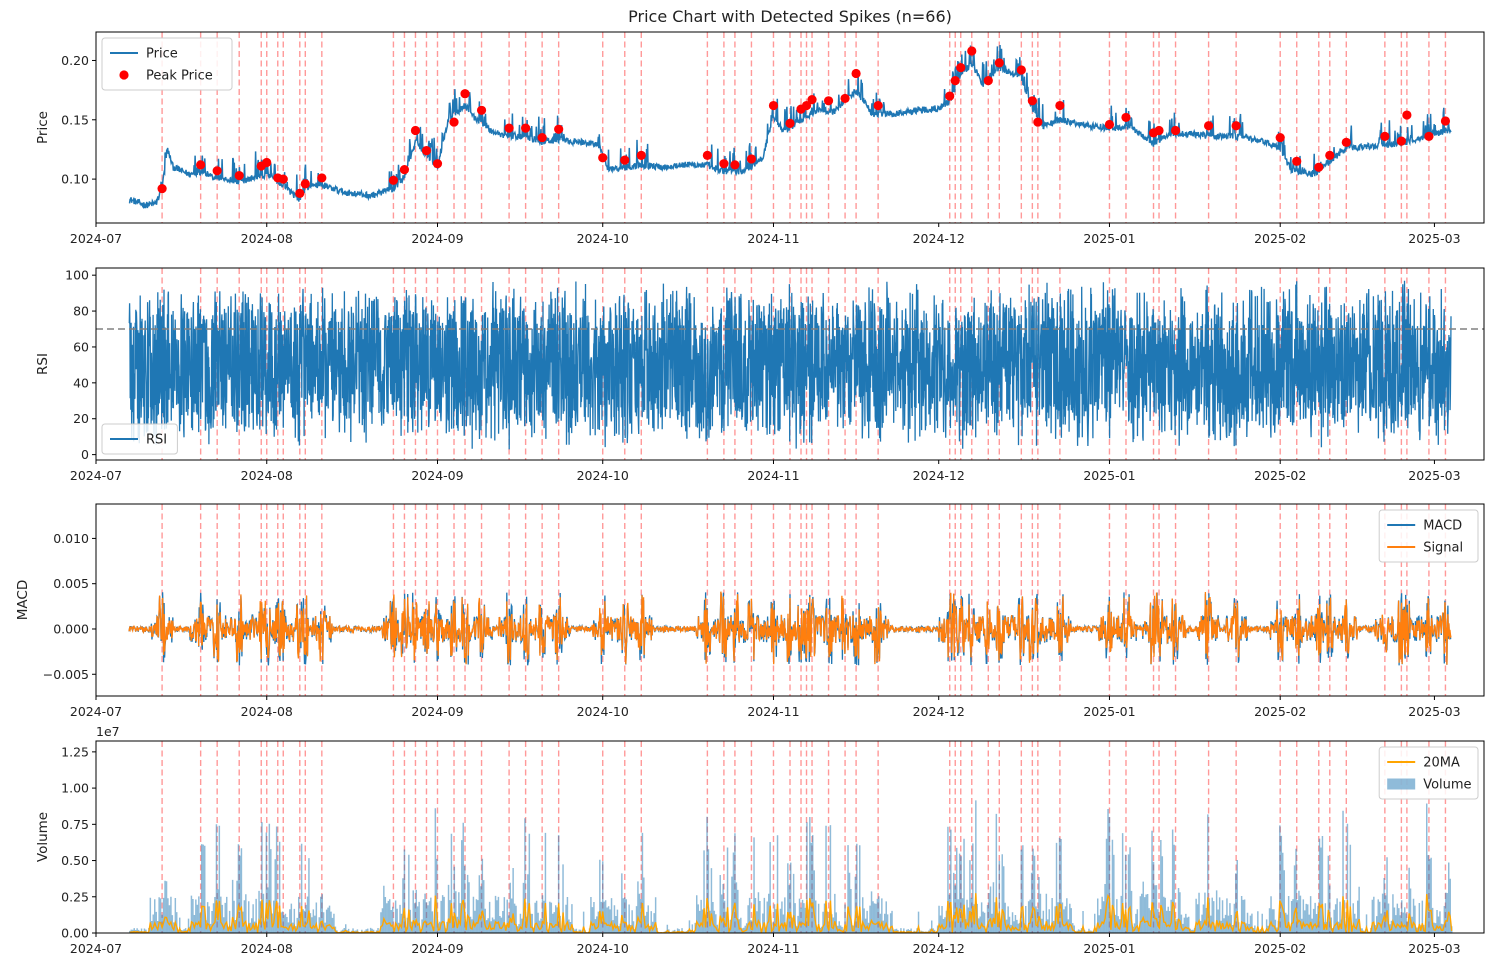  I want to click on y-tick-label: 80, so click(81, 311).